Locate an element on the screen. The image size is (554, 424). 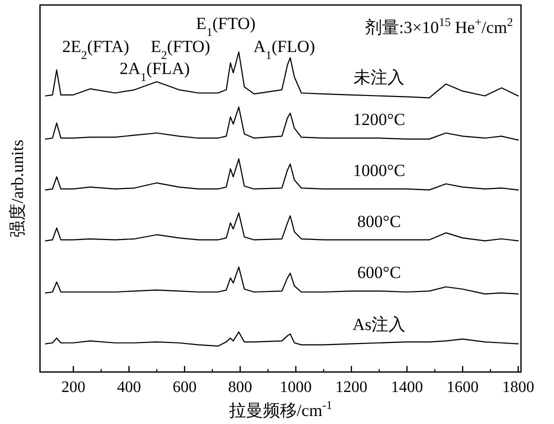
series-label: 1200°C is located at coordinates (379, 120).